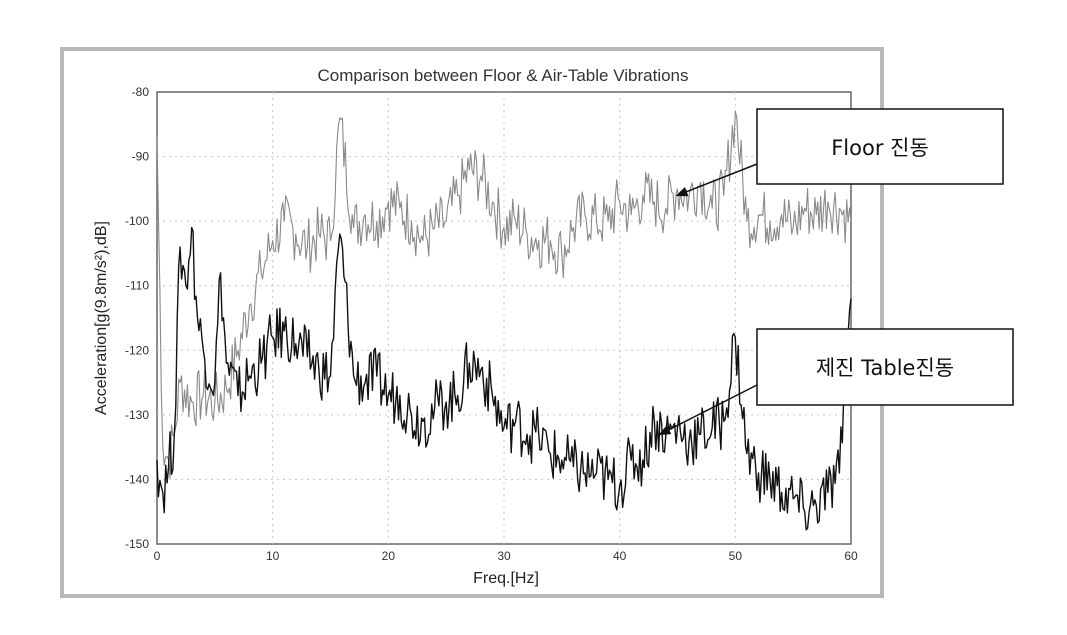 This screenshot has height=635, width=1067. I want to click on y-axis-label: Acceleration[g(9.8m/s²),dB], so click(101, 318).